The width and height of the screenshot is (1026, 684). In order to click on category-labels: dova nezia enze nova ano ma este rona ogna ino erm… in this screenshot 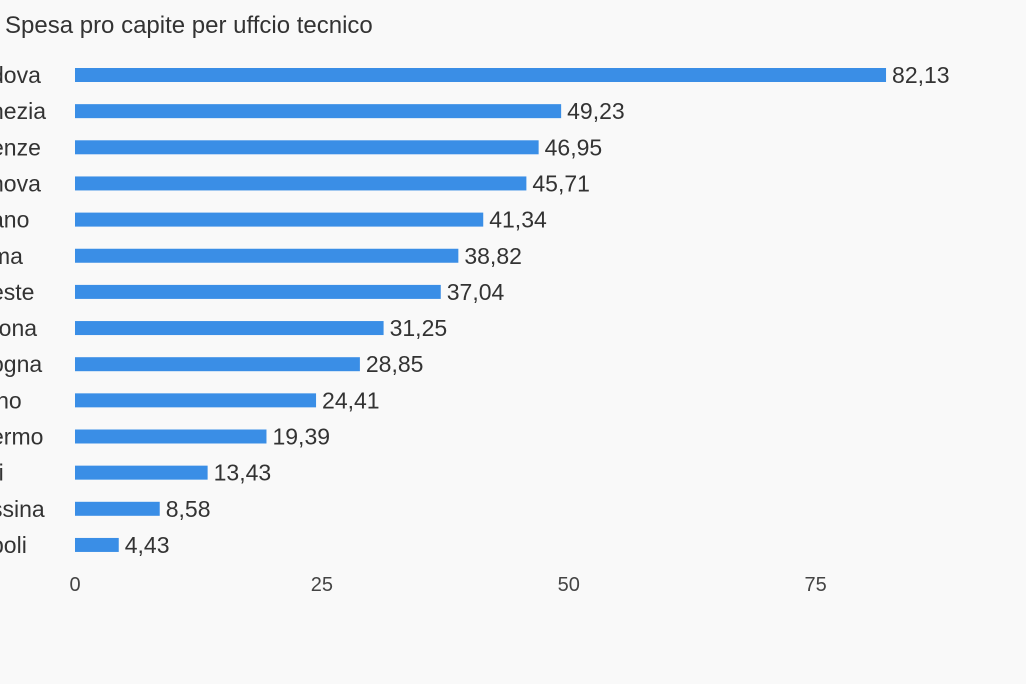, I will do `click(23, 310)`.